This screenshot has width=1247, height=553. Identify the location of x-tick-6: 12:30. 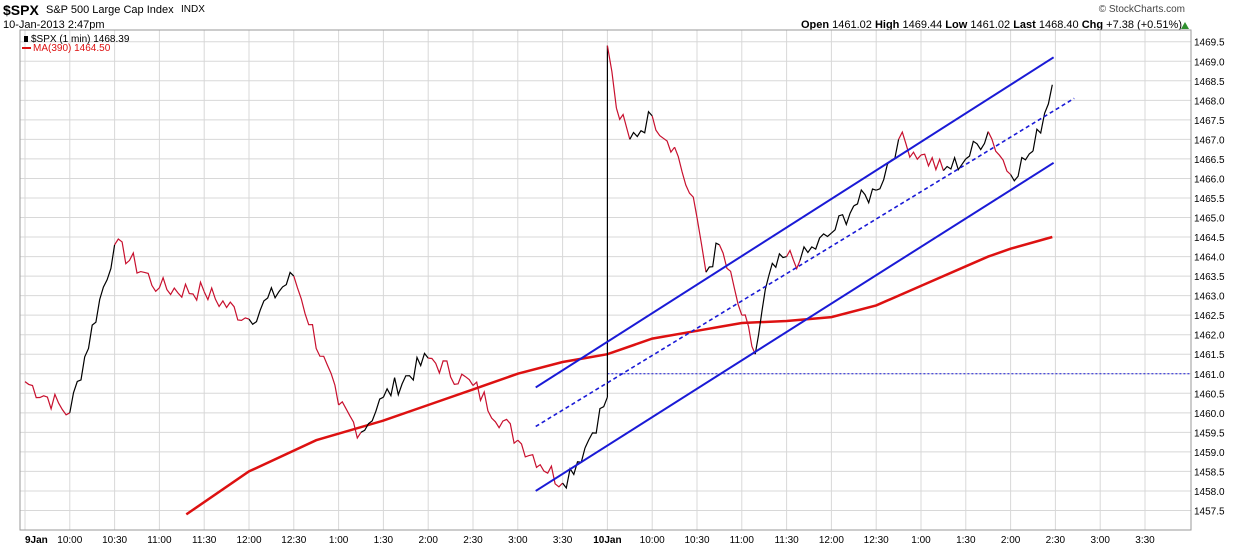
(293, 540).